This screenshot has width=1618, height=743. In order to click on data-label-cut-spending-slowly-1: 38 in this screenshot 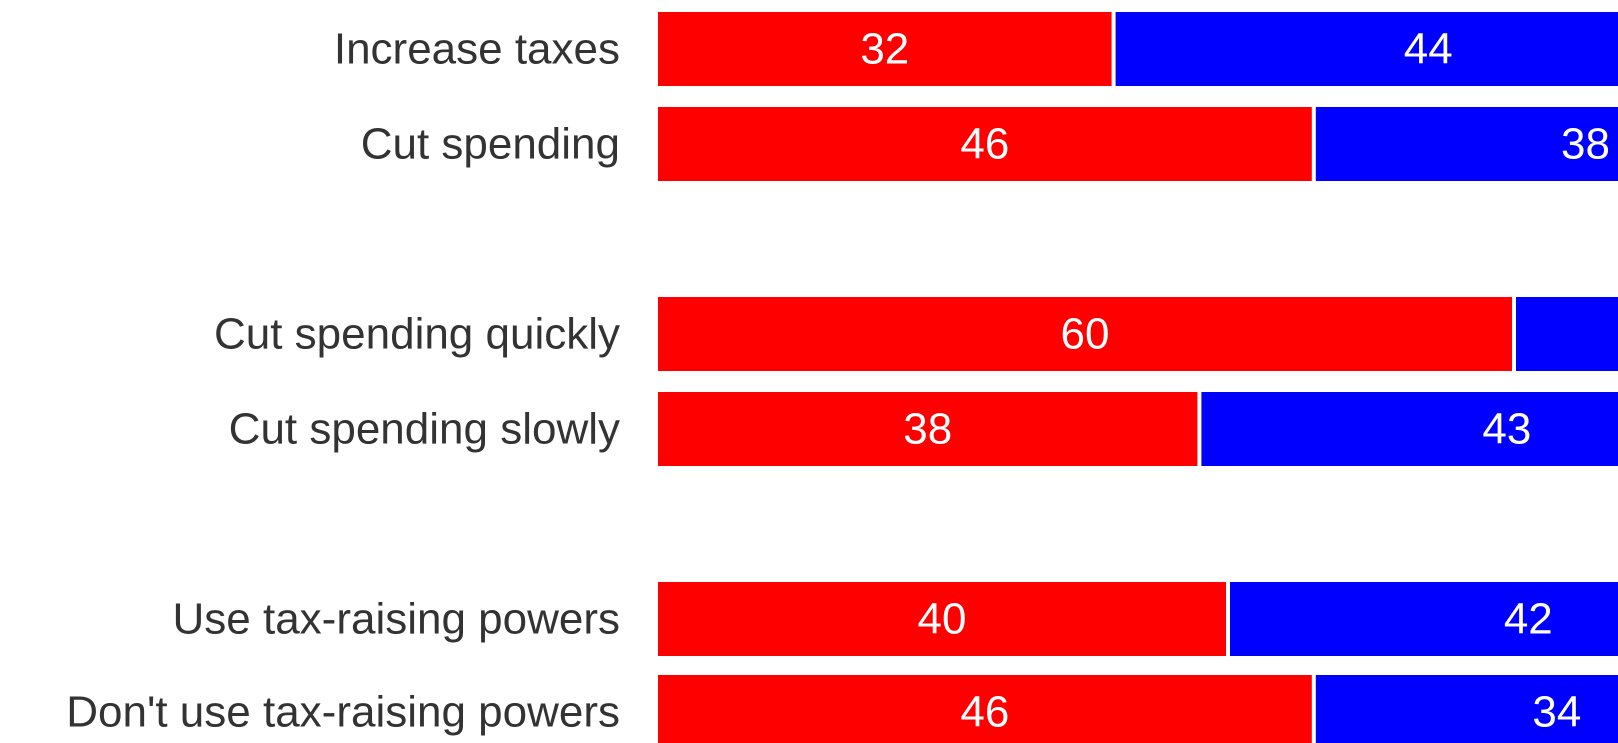, I will do `click(927, 429)`.